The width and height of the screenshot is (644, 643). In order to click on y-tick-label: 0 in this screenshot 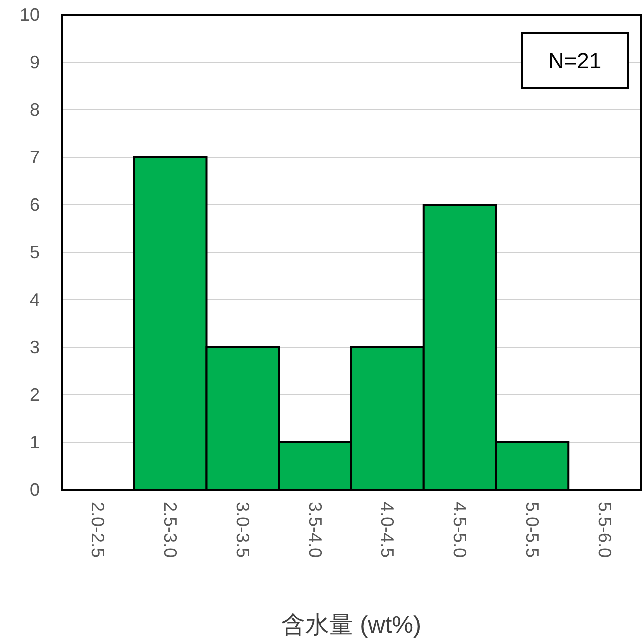, I will do `click(35, 490)`.